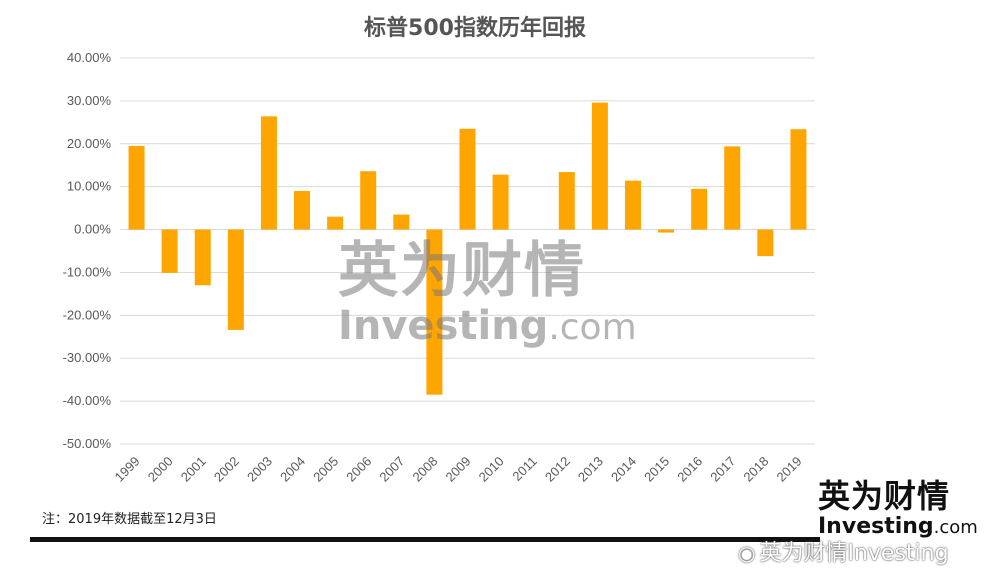 Image resolution: width=1005 pixels, height=575 pixels. What do you see at coordinates (226, 469) in the screenshot?
I see `x-tick-label: 2002` at bounding box center [226, 469].